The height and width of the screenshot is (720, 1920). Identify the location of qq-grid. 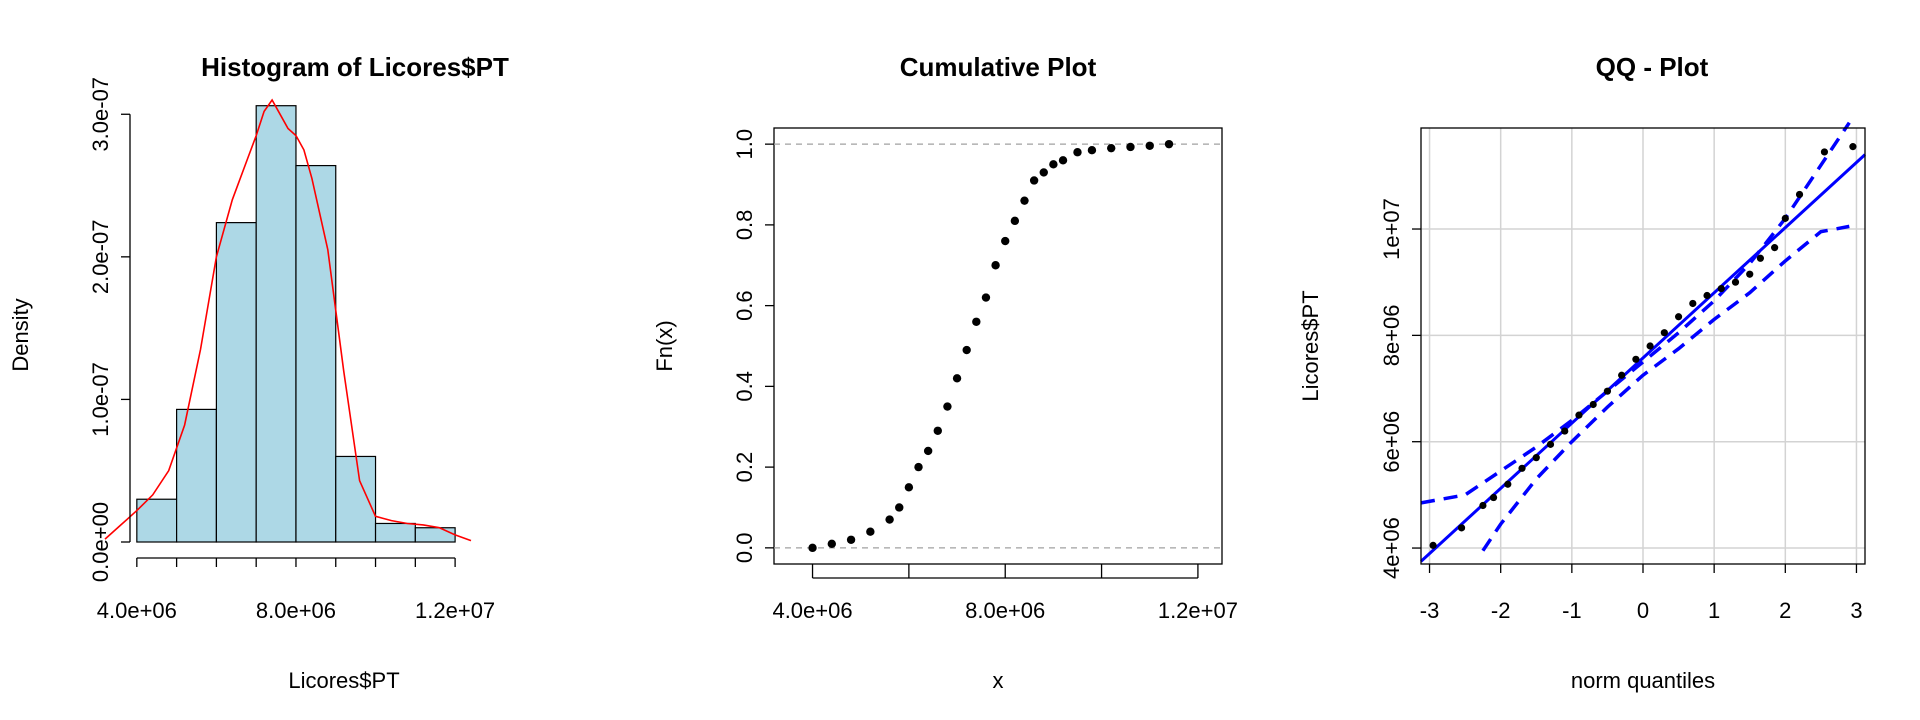
(1643, 346).